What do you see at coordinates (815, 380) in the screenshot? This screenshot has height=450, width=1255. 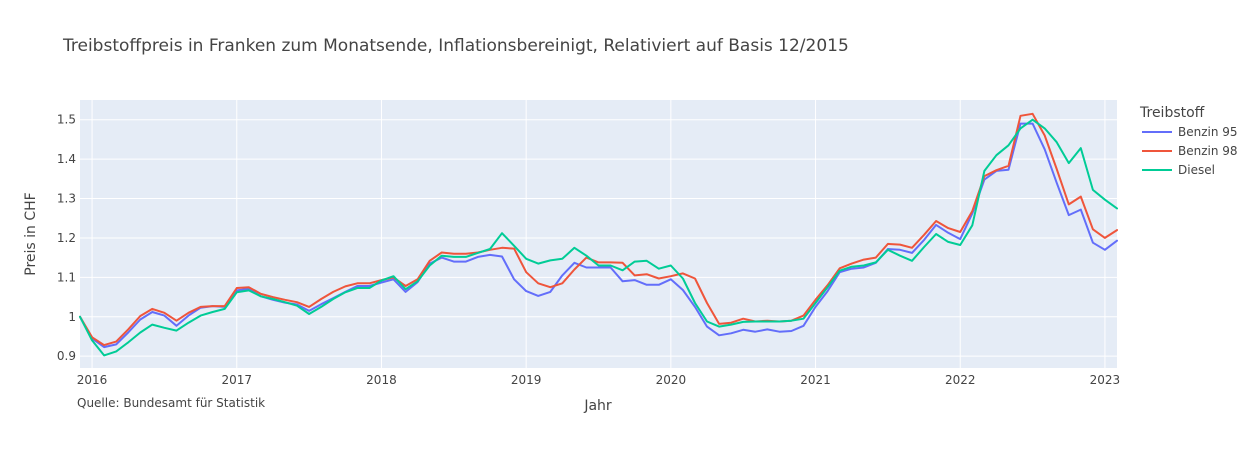 I see `x-tick-label: 2021` at bounding box center [815, 380].